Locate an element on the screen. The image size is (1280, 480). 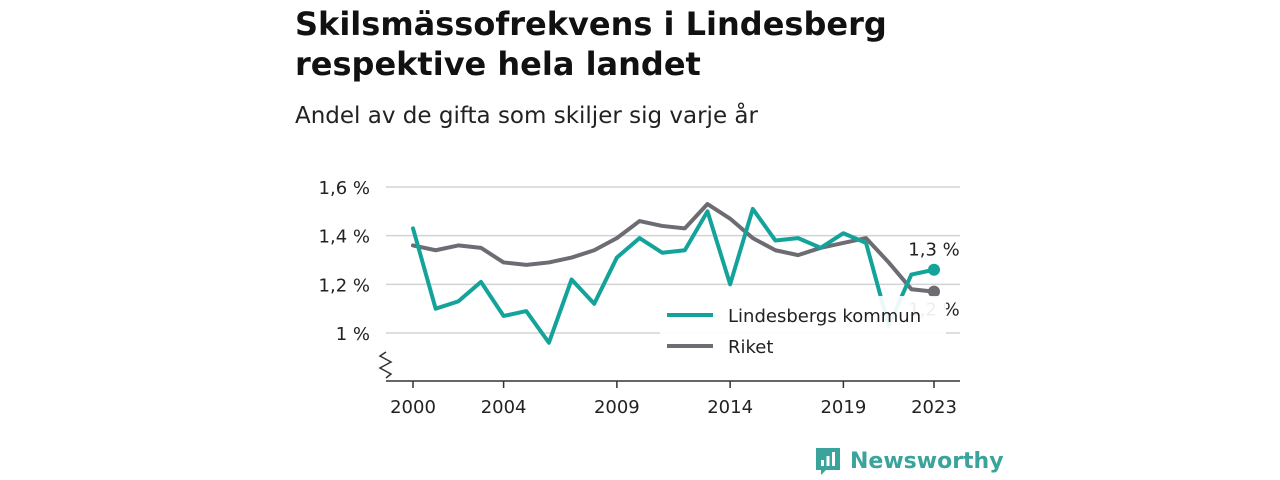
y-tick-label: 1,4 % is located at coordinates (344, 237).